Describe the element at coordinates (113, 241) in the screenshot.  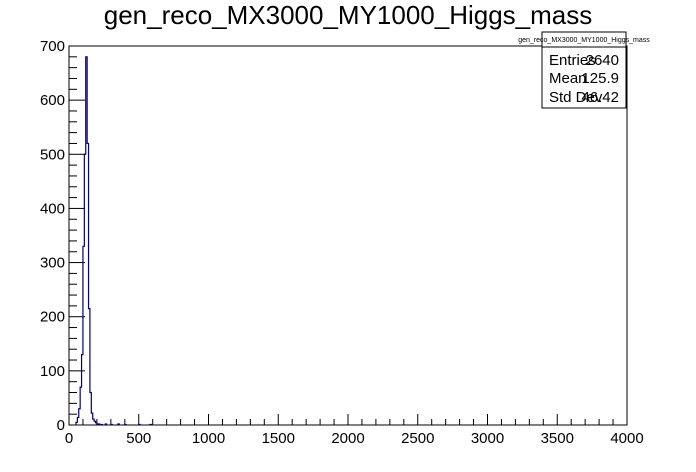
I see `histogram-series` at that location.